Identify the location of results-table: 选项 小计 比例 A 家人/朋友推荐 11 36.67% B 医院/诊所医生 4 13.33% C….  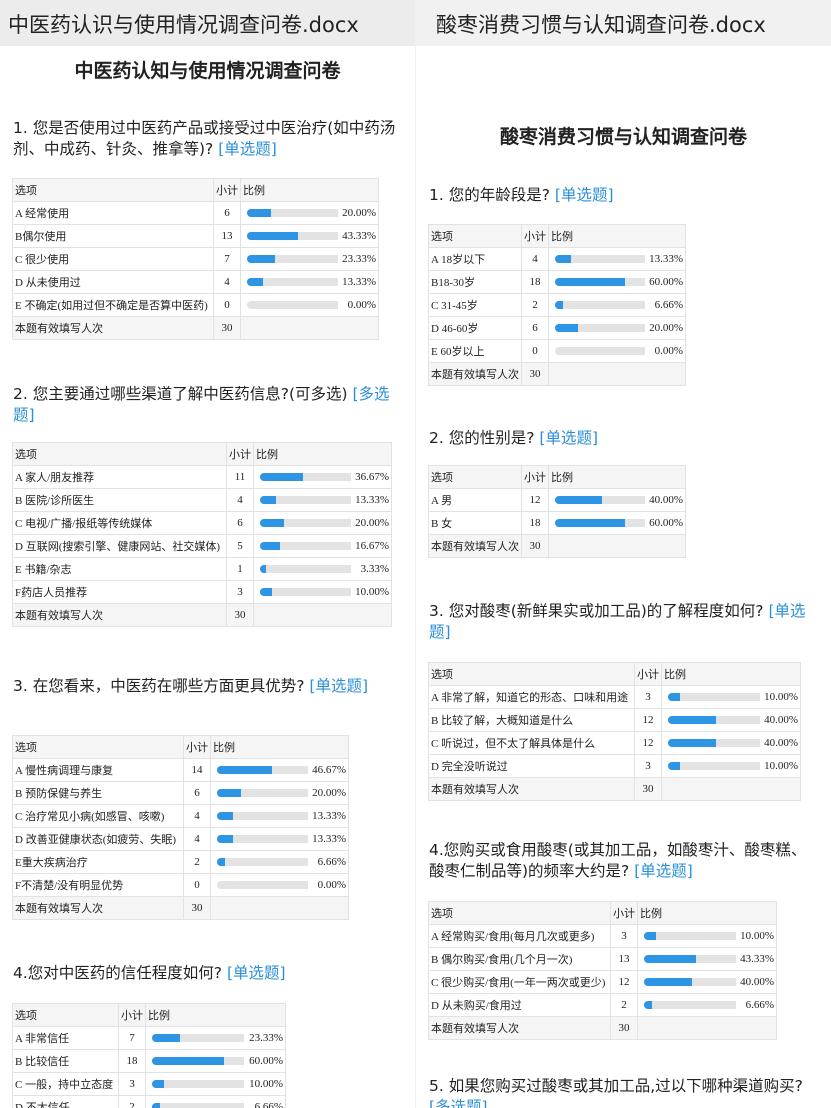
(202, 534).